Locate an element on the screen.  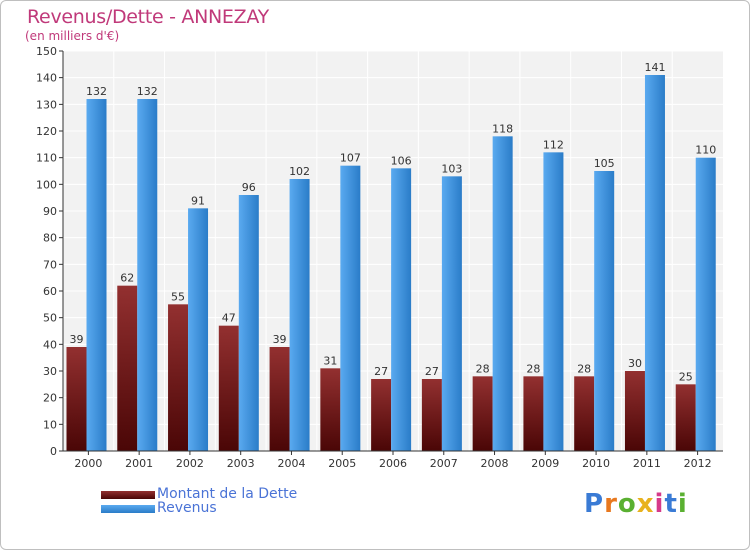
data-label-dette: 55 is located at coordinates (178, 296).